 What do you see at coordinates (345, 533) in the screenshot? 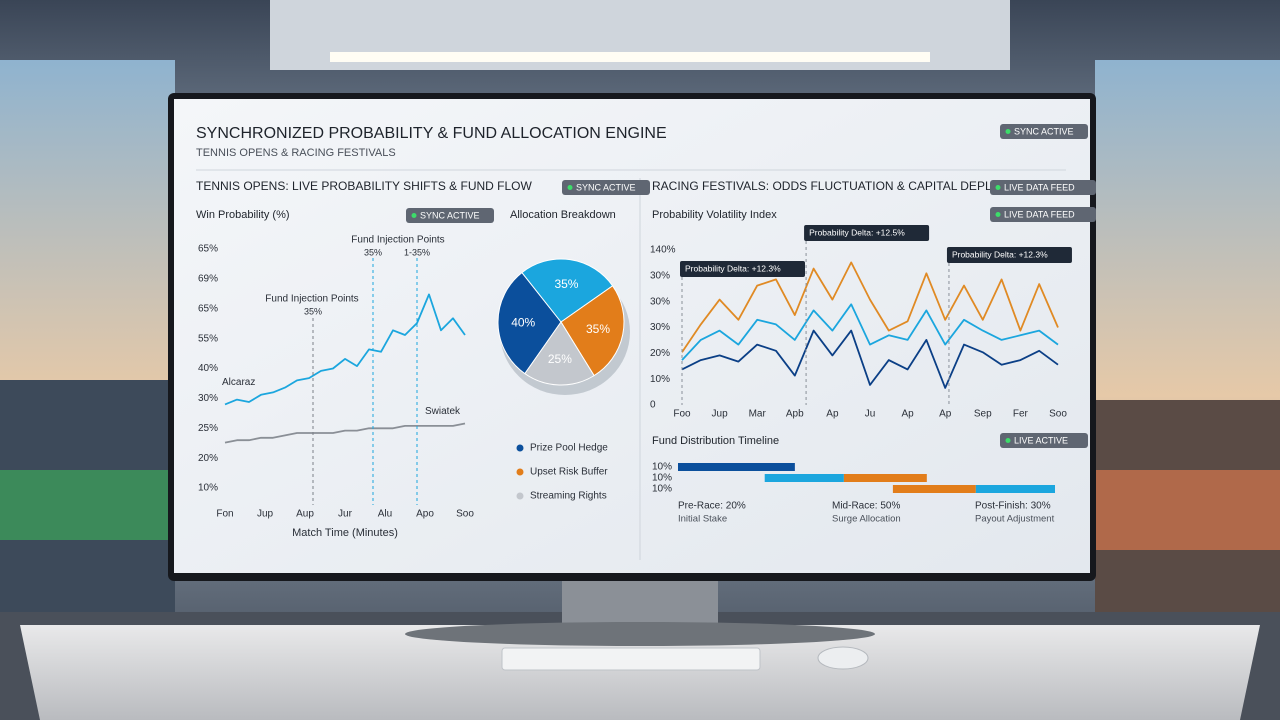
I see `x-axis-label: Match Time (Minutes)` at bounding box center [345, 533].